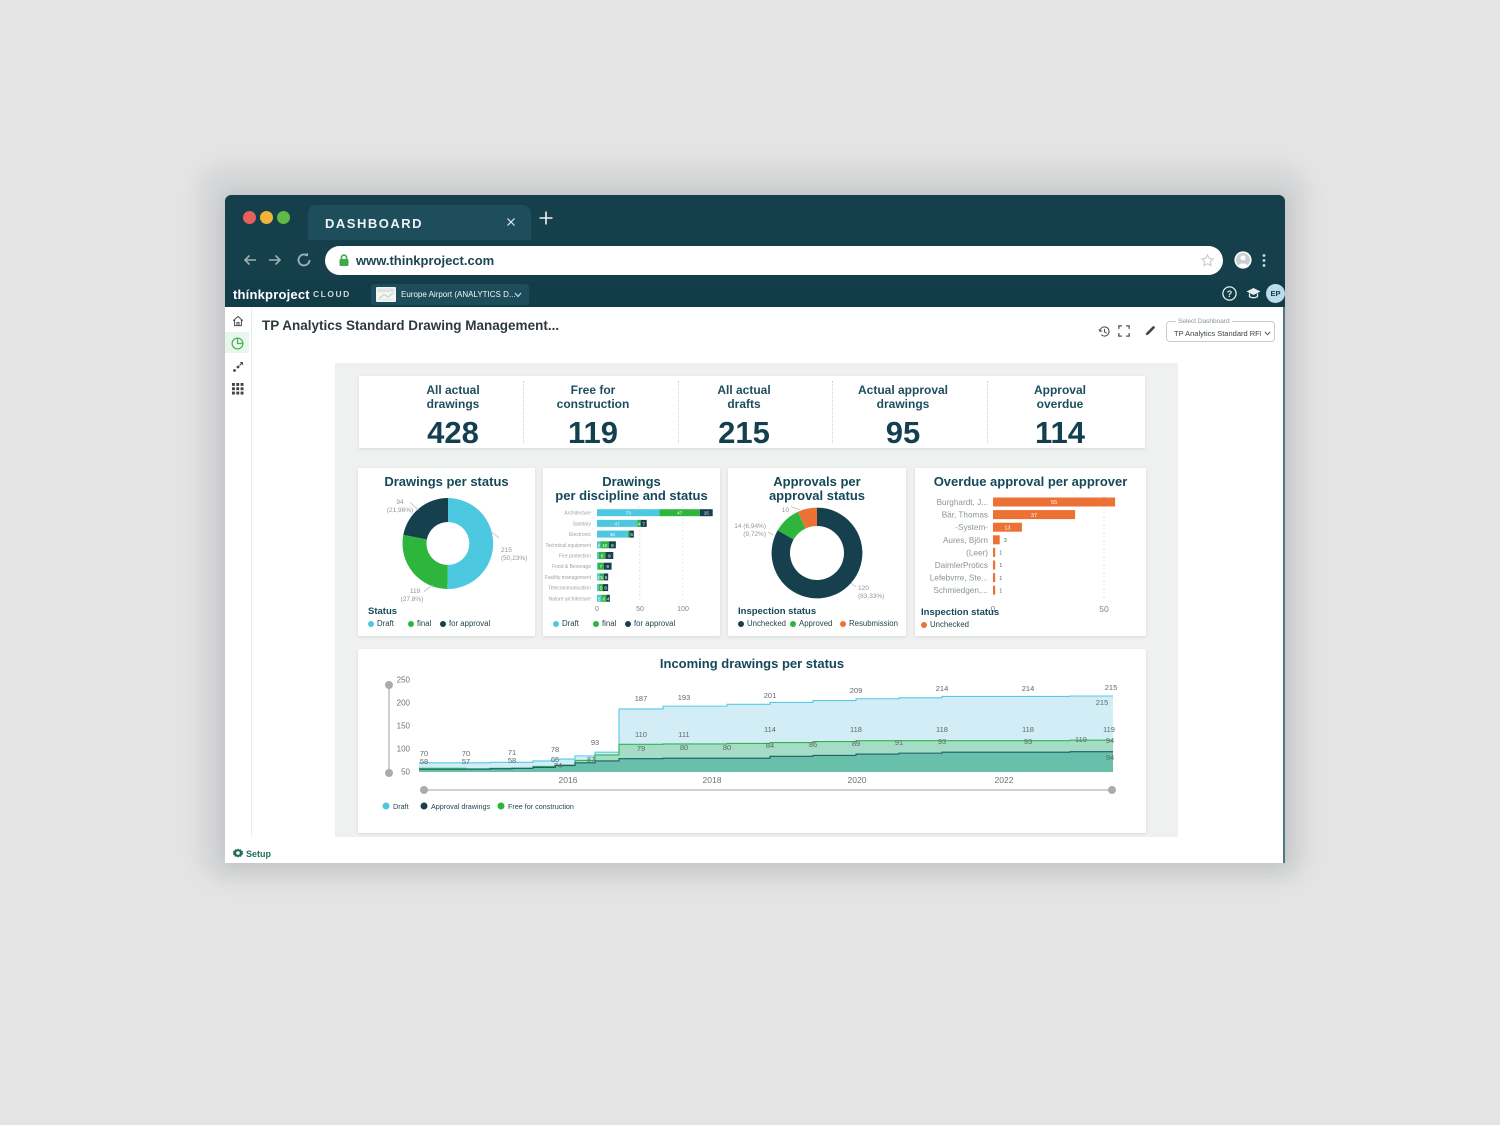 This screenshot has height=1125, width=1500. I want to click on svg-text: Food & Beverage, so click(571, 567).